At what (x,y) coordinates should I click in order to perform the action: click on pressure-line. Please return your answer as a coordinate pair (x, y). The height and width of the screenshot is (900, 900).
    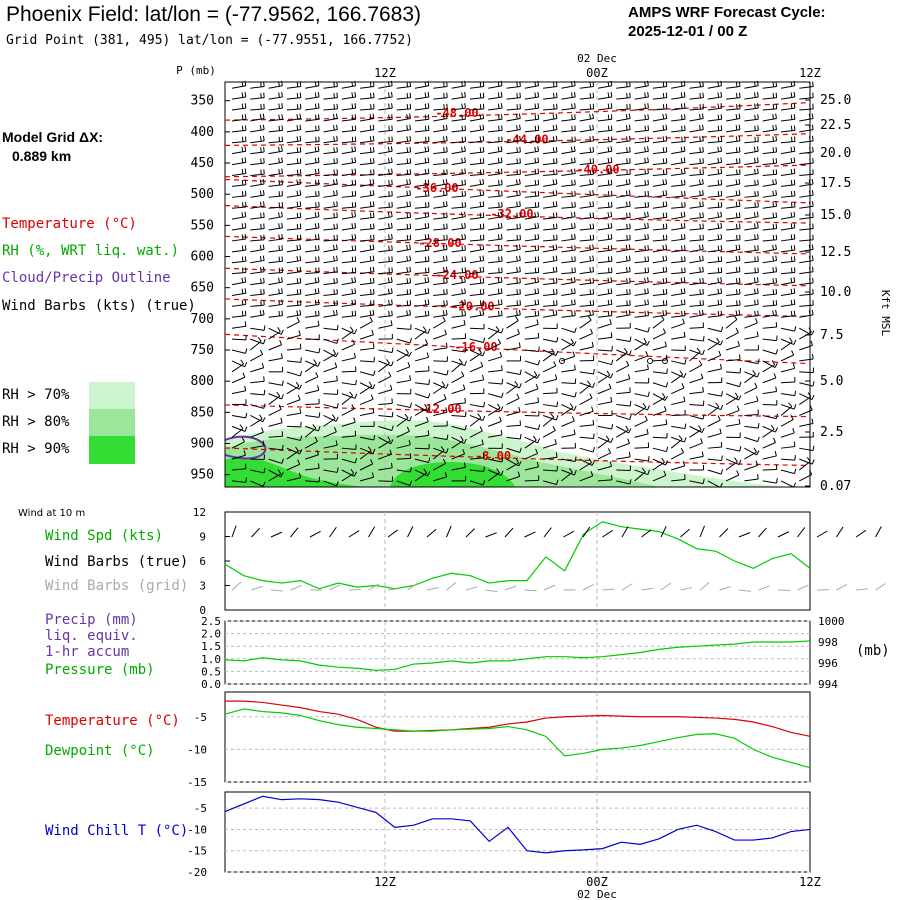
    Looking at the image, I should click on (517, 655).